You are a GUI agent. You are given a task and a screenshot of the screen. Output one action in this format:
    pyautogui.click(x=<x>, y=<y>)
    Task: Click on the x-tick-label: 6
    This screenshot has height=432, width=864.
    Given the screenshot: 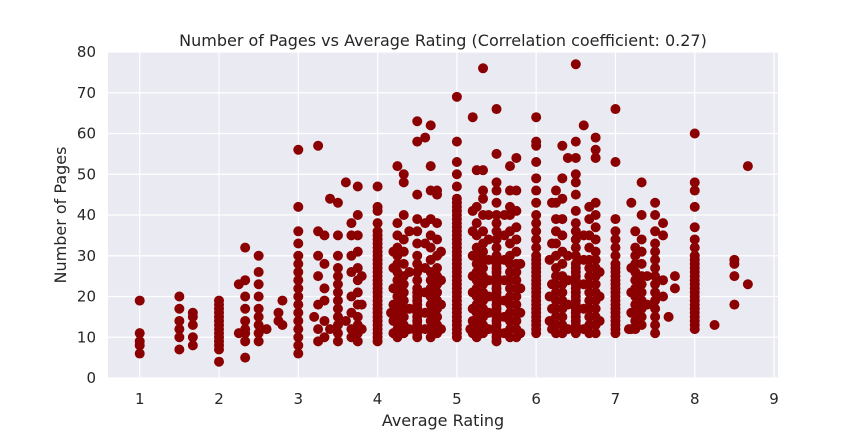 What is the action you would take?
    pyautogui.click(x=536, y=399)
    